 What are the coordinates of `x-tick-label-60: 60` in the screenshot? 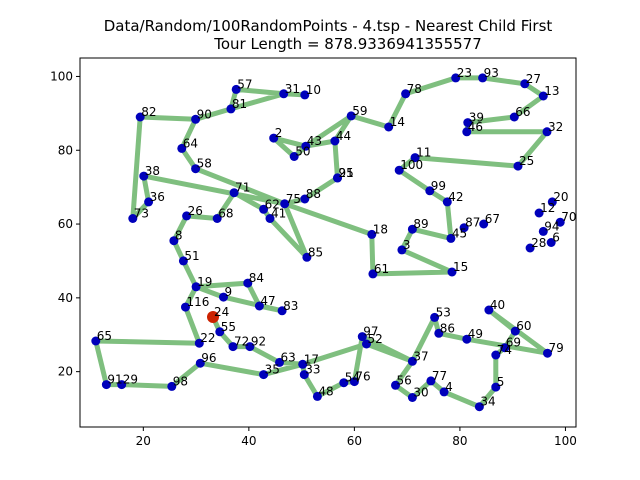 It's located at (354, 441).